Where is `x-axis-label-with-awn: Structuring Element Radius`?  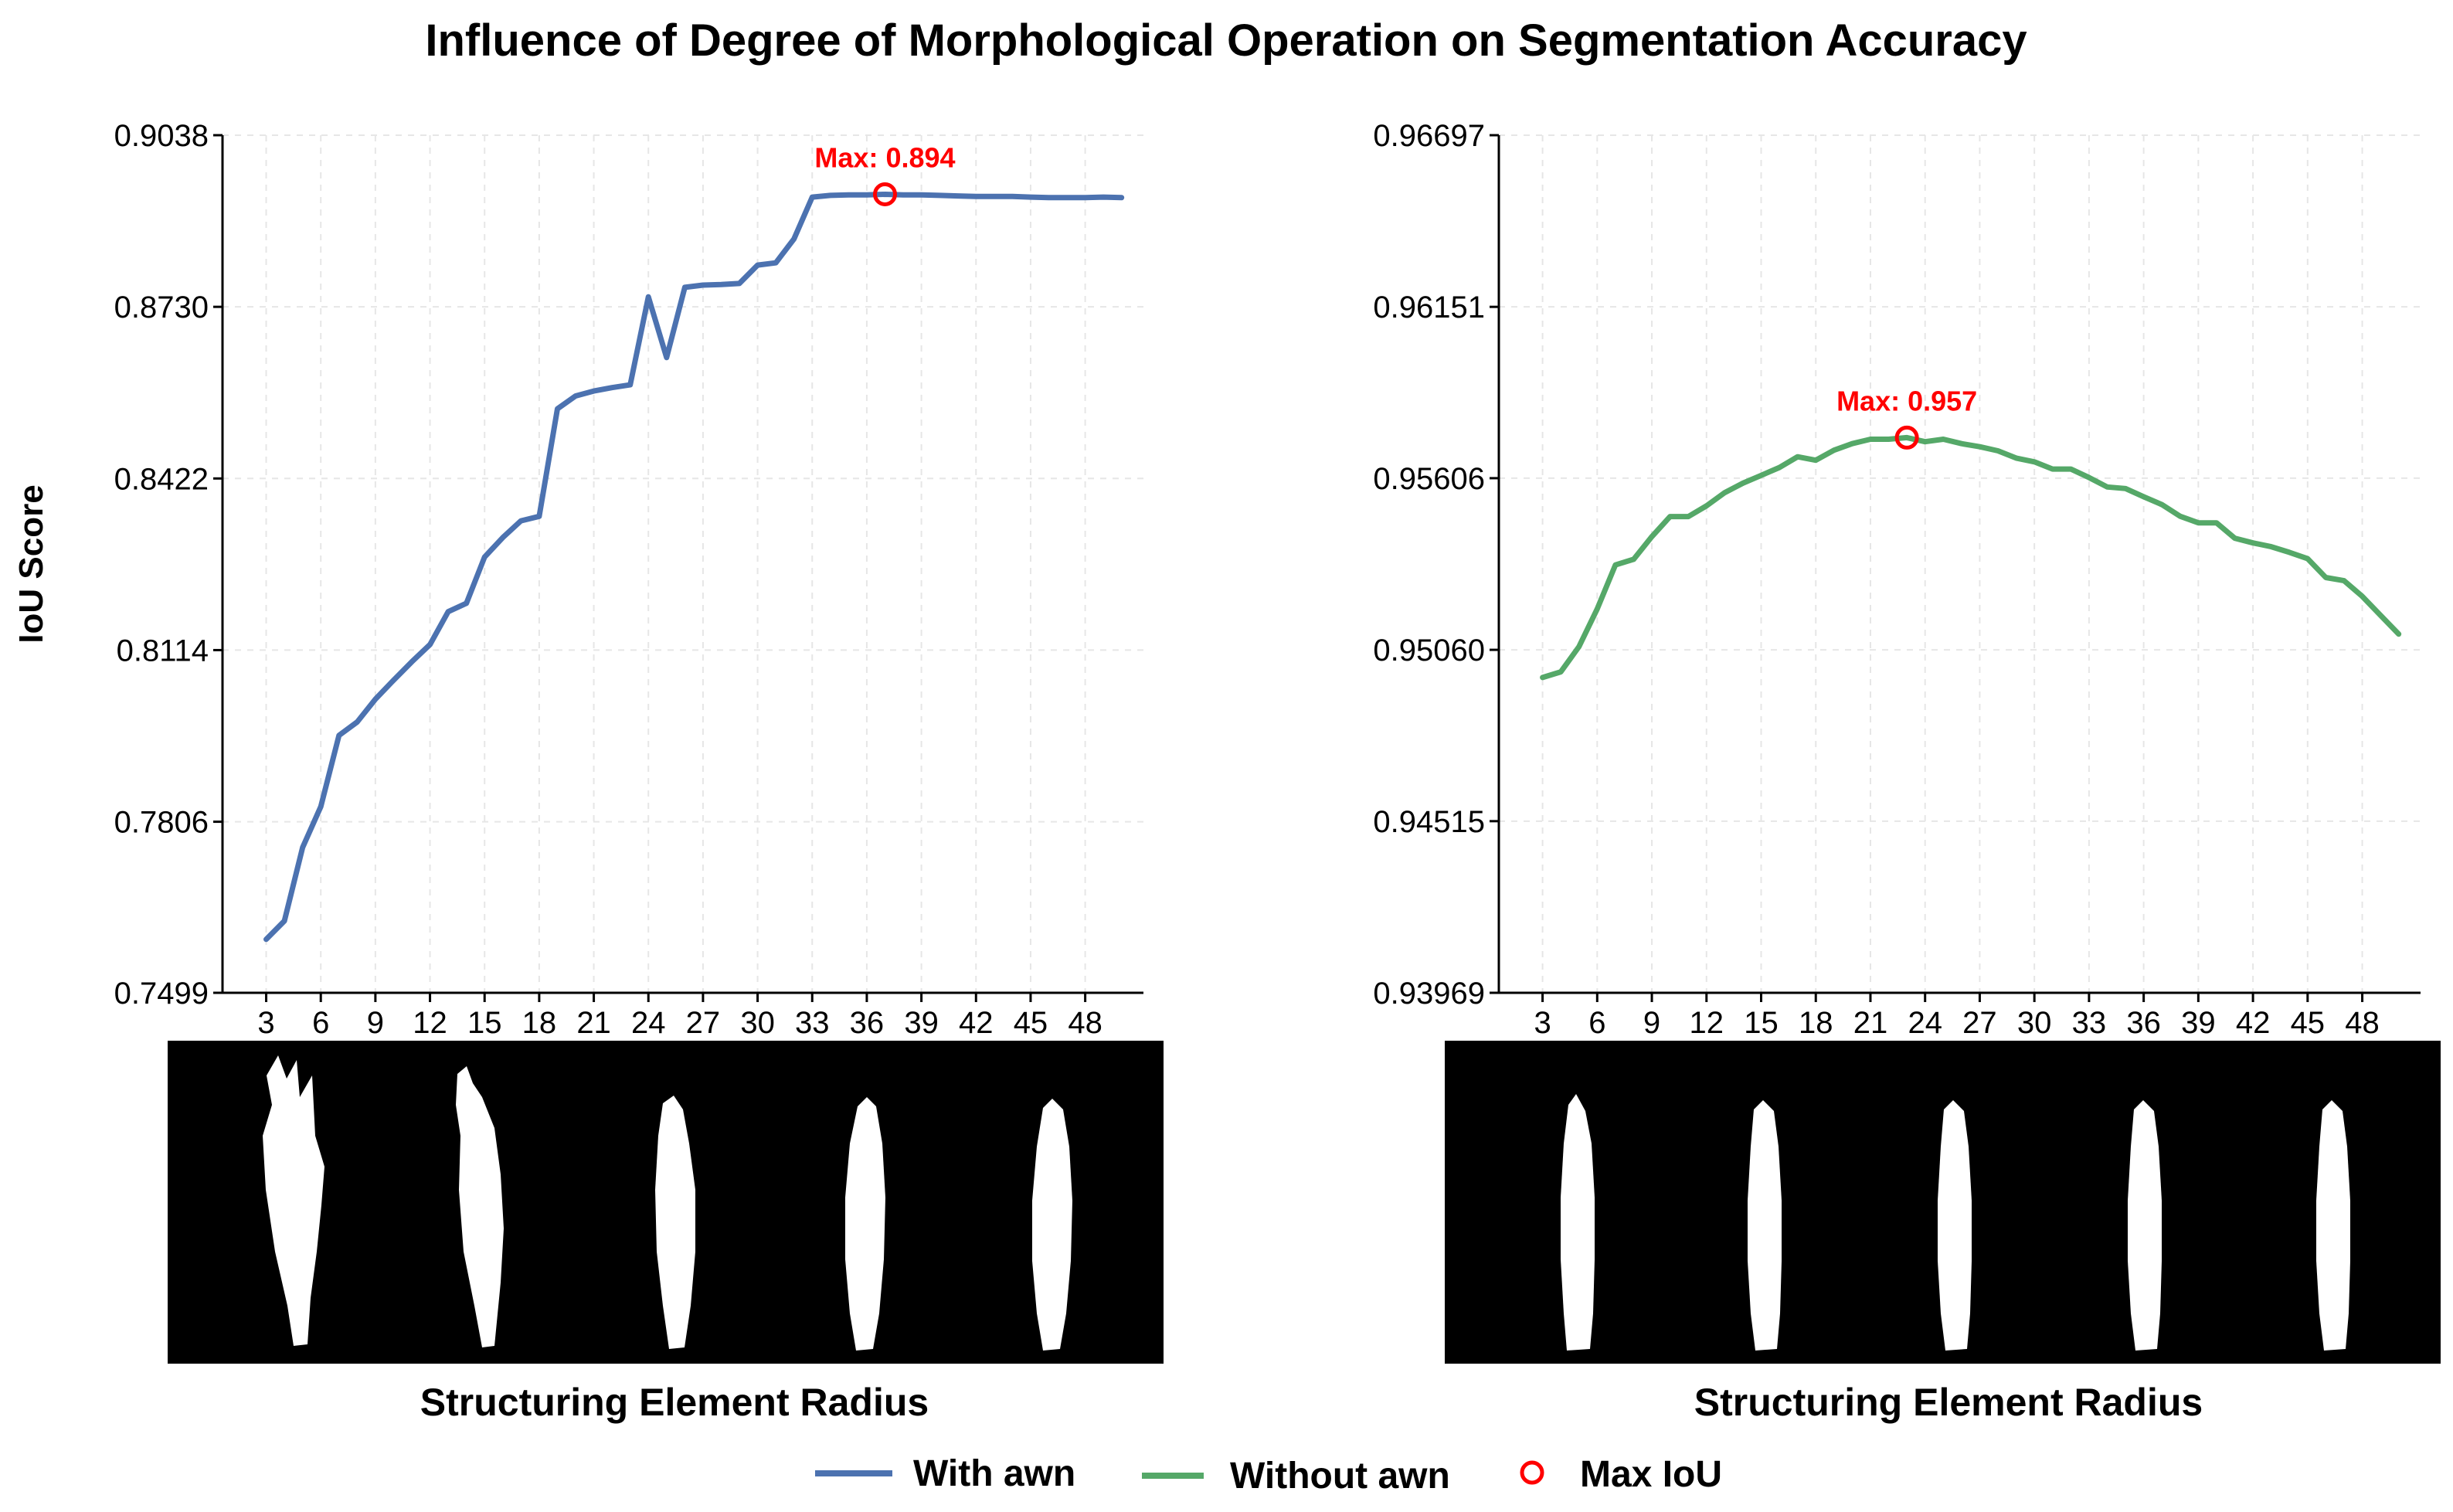
x-axis-label-with-awn: Structuring Element Radius is located at coordinates (674, 1402).